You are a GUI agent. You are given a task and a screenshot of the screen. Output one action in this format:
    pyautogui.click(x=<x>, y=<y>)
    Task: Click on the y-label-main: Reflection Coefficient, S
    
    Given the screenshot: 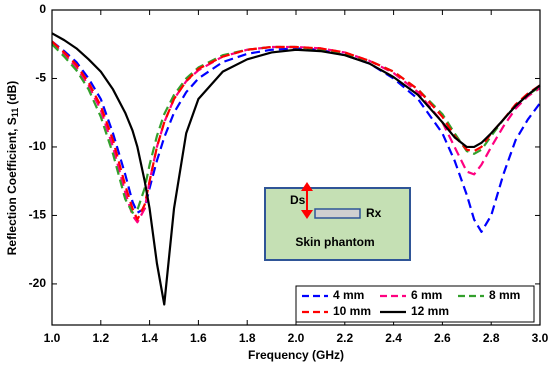 What is the action you would take?
    pyautogui.click(x=12, y=186)
    